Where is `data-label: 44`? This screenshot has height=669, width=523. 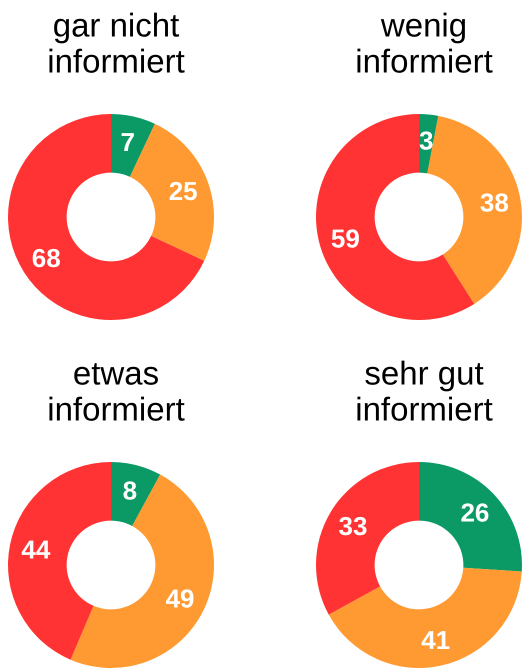 data-label: 44 is located at coordinates (36, 549).